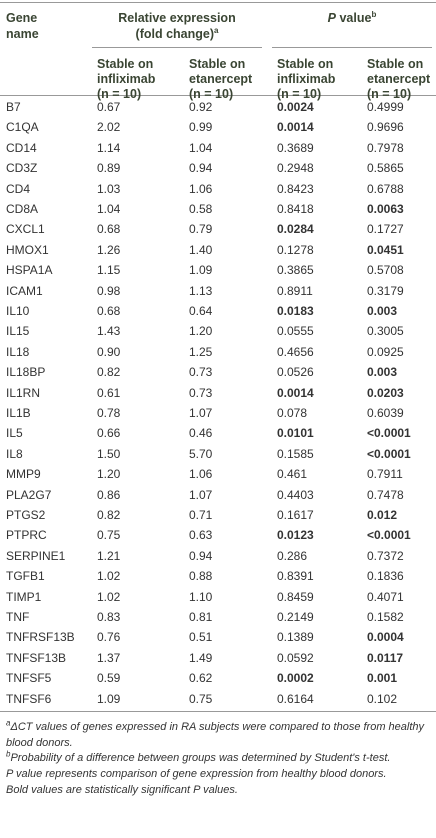  What do you see at coordinates (109, 168) in the screenshot?
I see `cell-value: 0.89` at bounding box center [109, 168].